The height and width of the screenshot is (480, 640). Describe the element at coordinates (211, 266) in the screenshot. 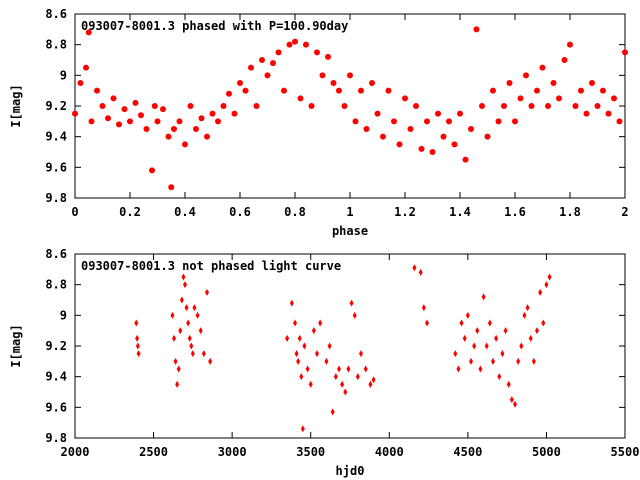

I see `chart-title: 093007-8001.3 not phased light curve` at that location.